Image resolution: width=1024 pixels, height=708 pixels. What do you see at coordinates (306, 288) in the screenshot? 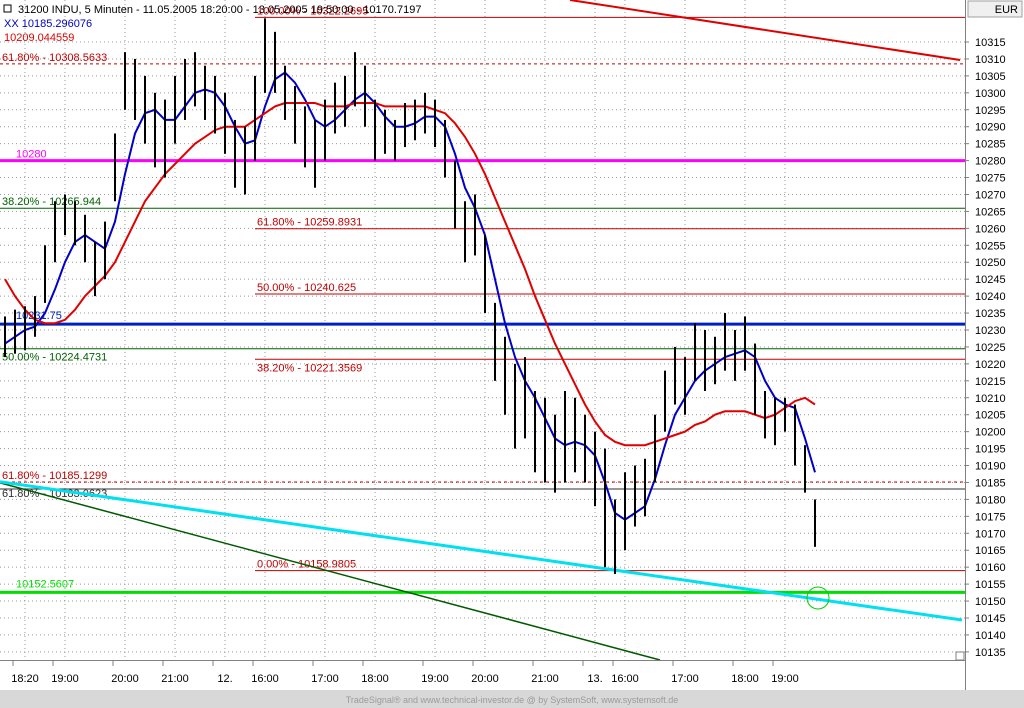
I see `level-label: 50.00% - 10240.625` at bounding box center [306, 288].